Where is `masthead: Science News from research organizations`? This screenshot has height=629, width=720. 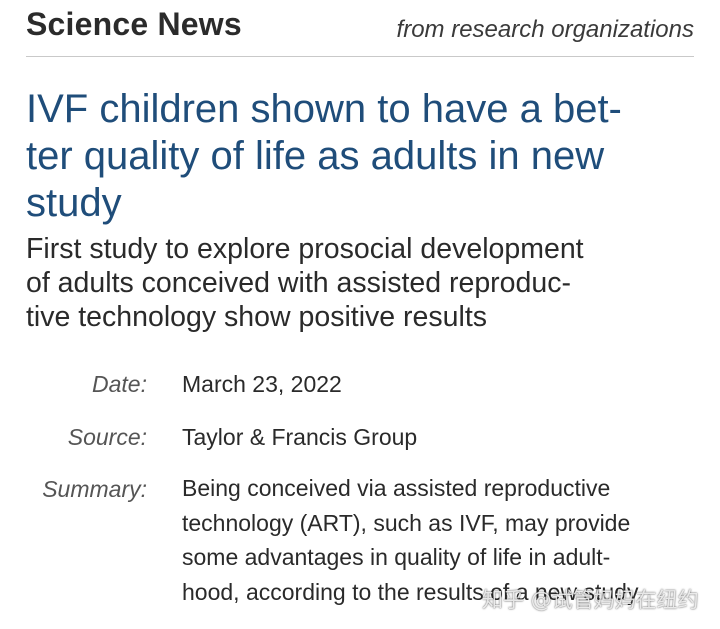 masthead: Science News from research organizations is located at coordinates (360, 30).